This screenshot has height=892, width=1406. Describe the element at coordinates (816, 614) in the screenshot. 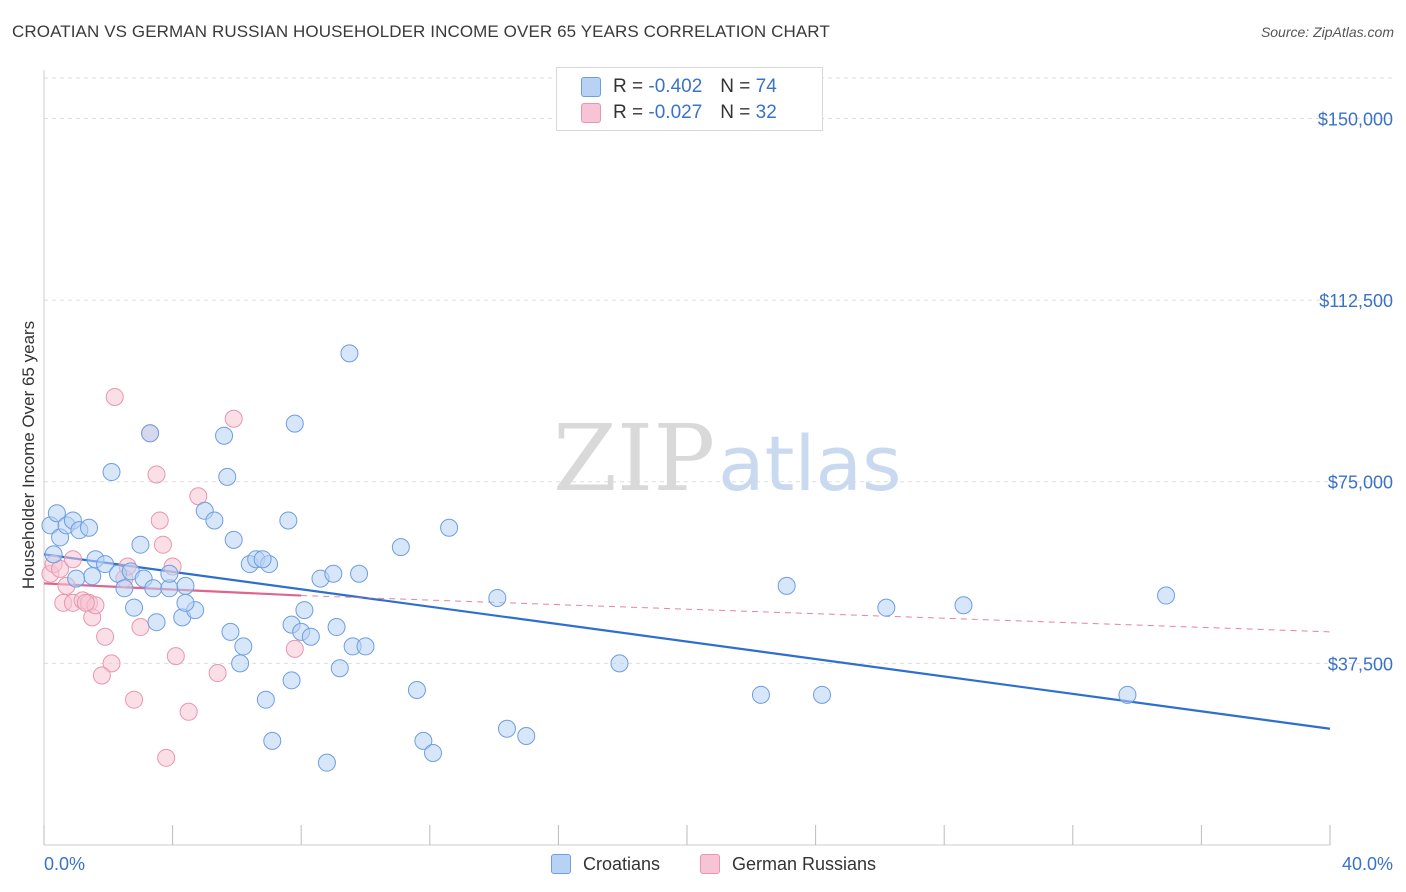

I see `german-russians-trend-line-extended` at that location.